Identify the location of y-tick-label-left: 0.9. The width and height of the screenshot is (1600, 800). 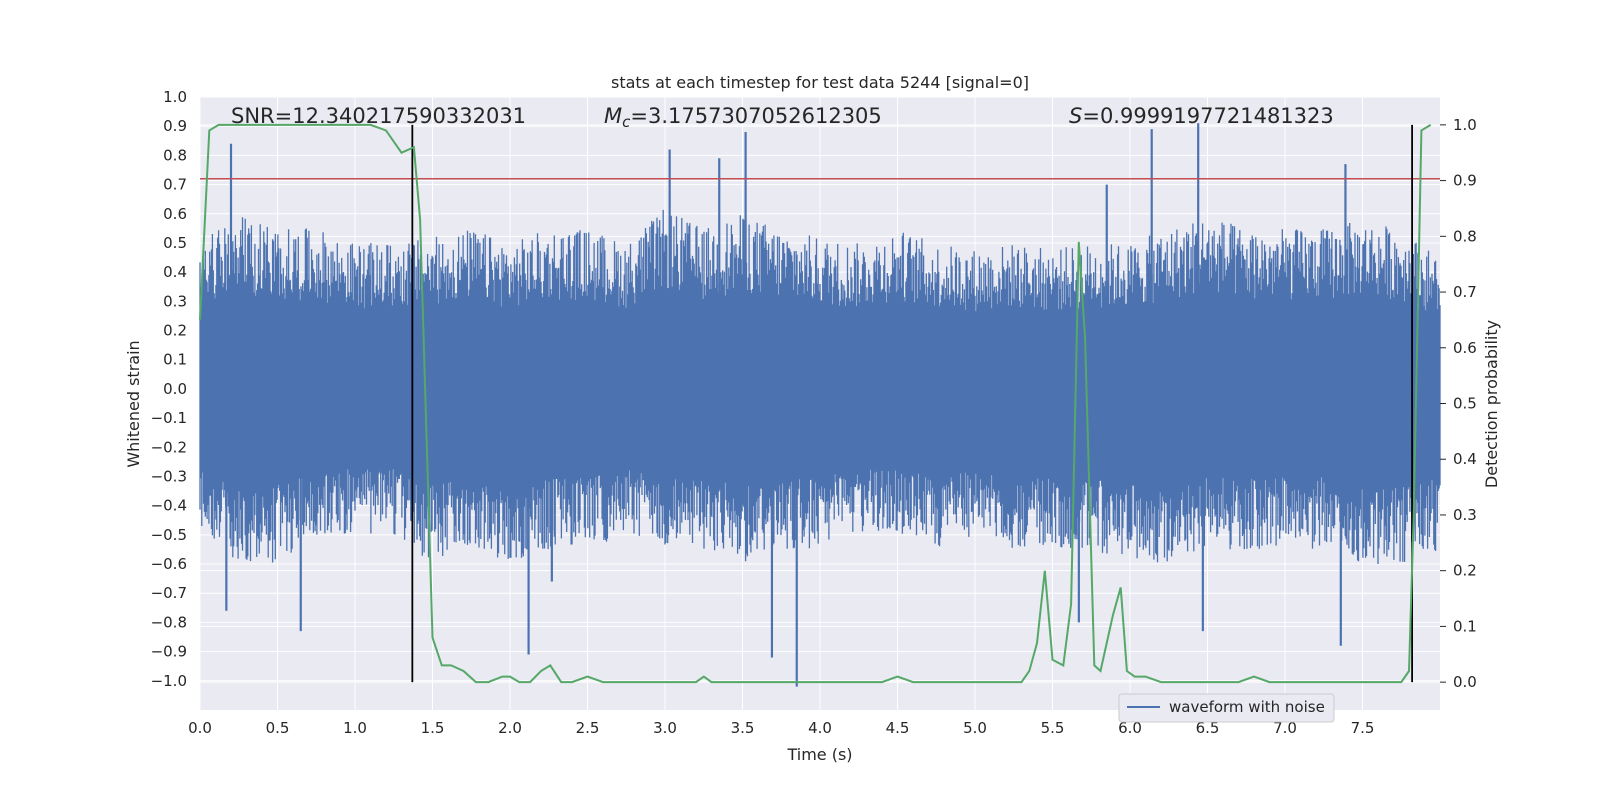
(175, 126).